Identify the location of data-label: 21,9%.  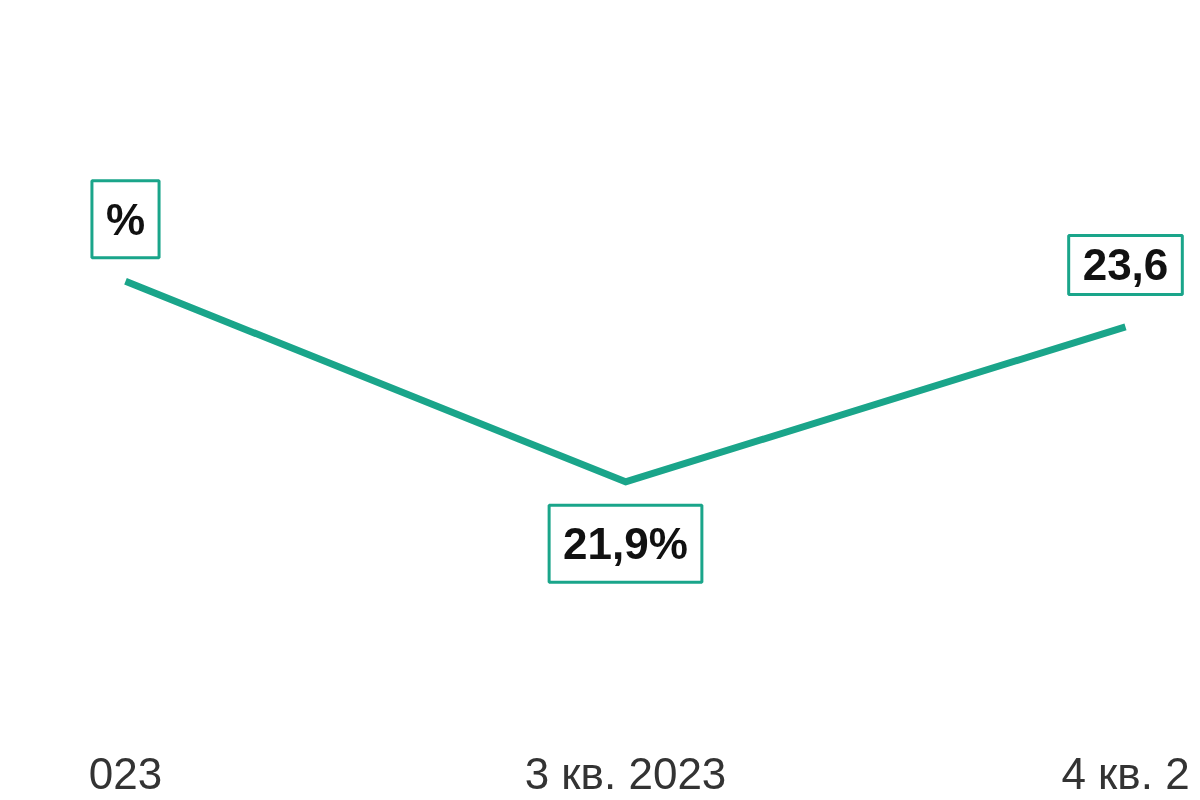
(625, 544).